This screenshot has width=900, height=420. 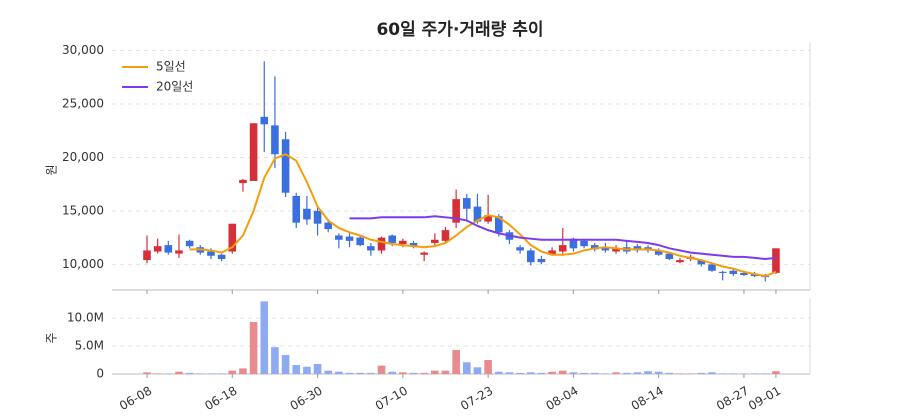 I want to click on ma-line, so click(x=563, y=238).